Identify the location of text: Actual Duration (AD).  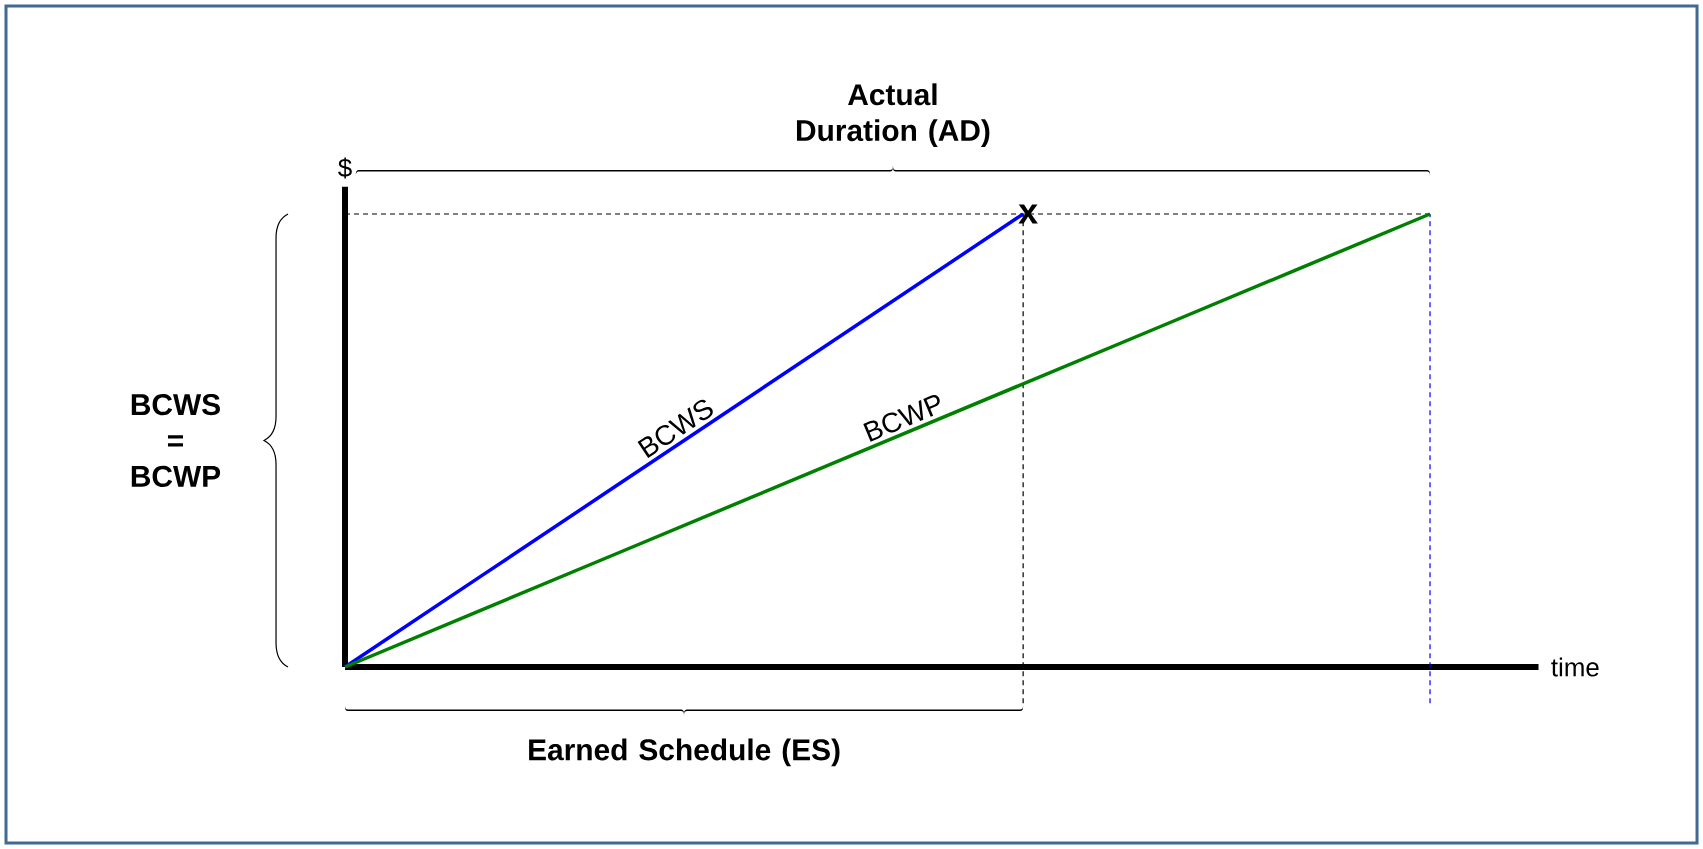
(893, 115).